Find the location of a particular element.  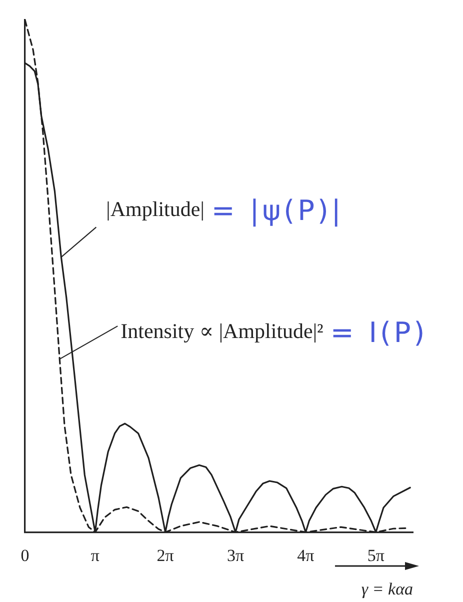

annotation: Intensity ∝ |Amplitude|² is located at coordinates (222, 331).